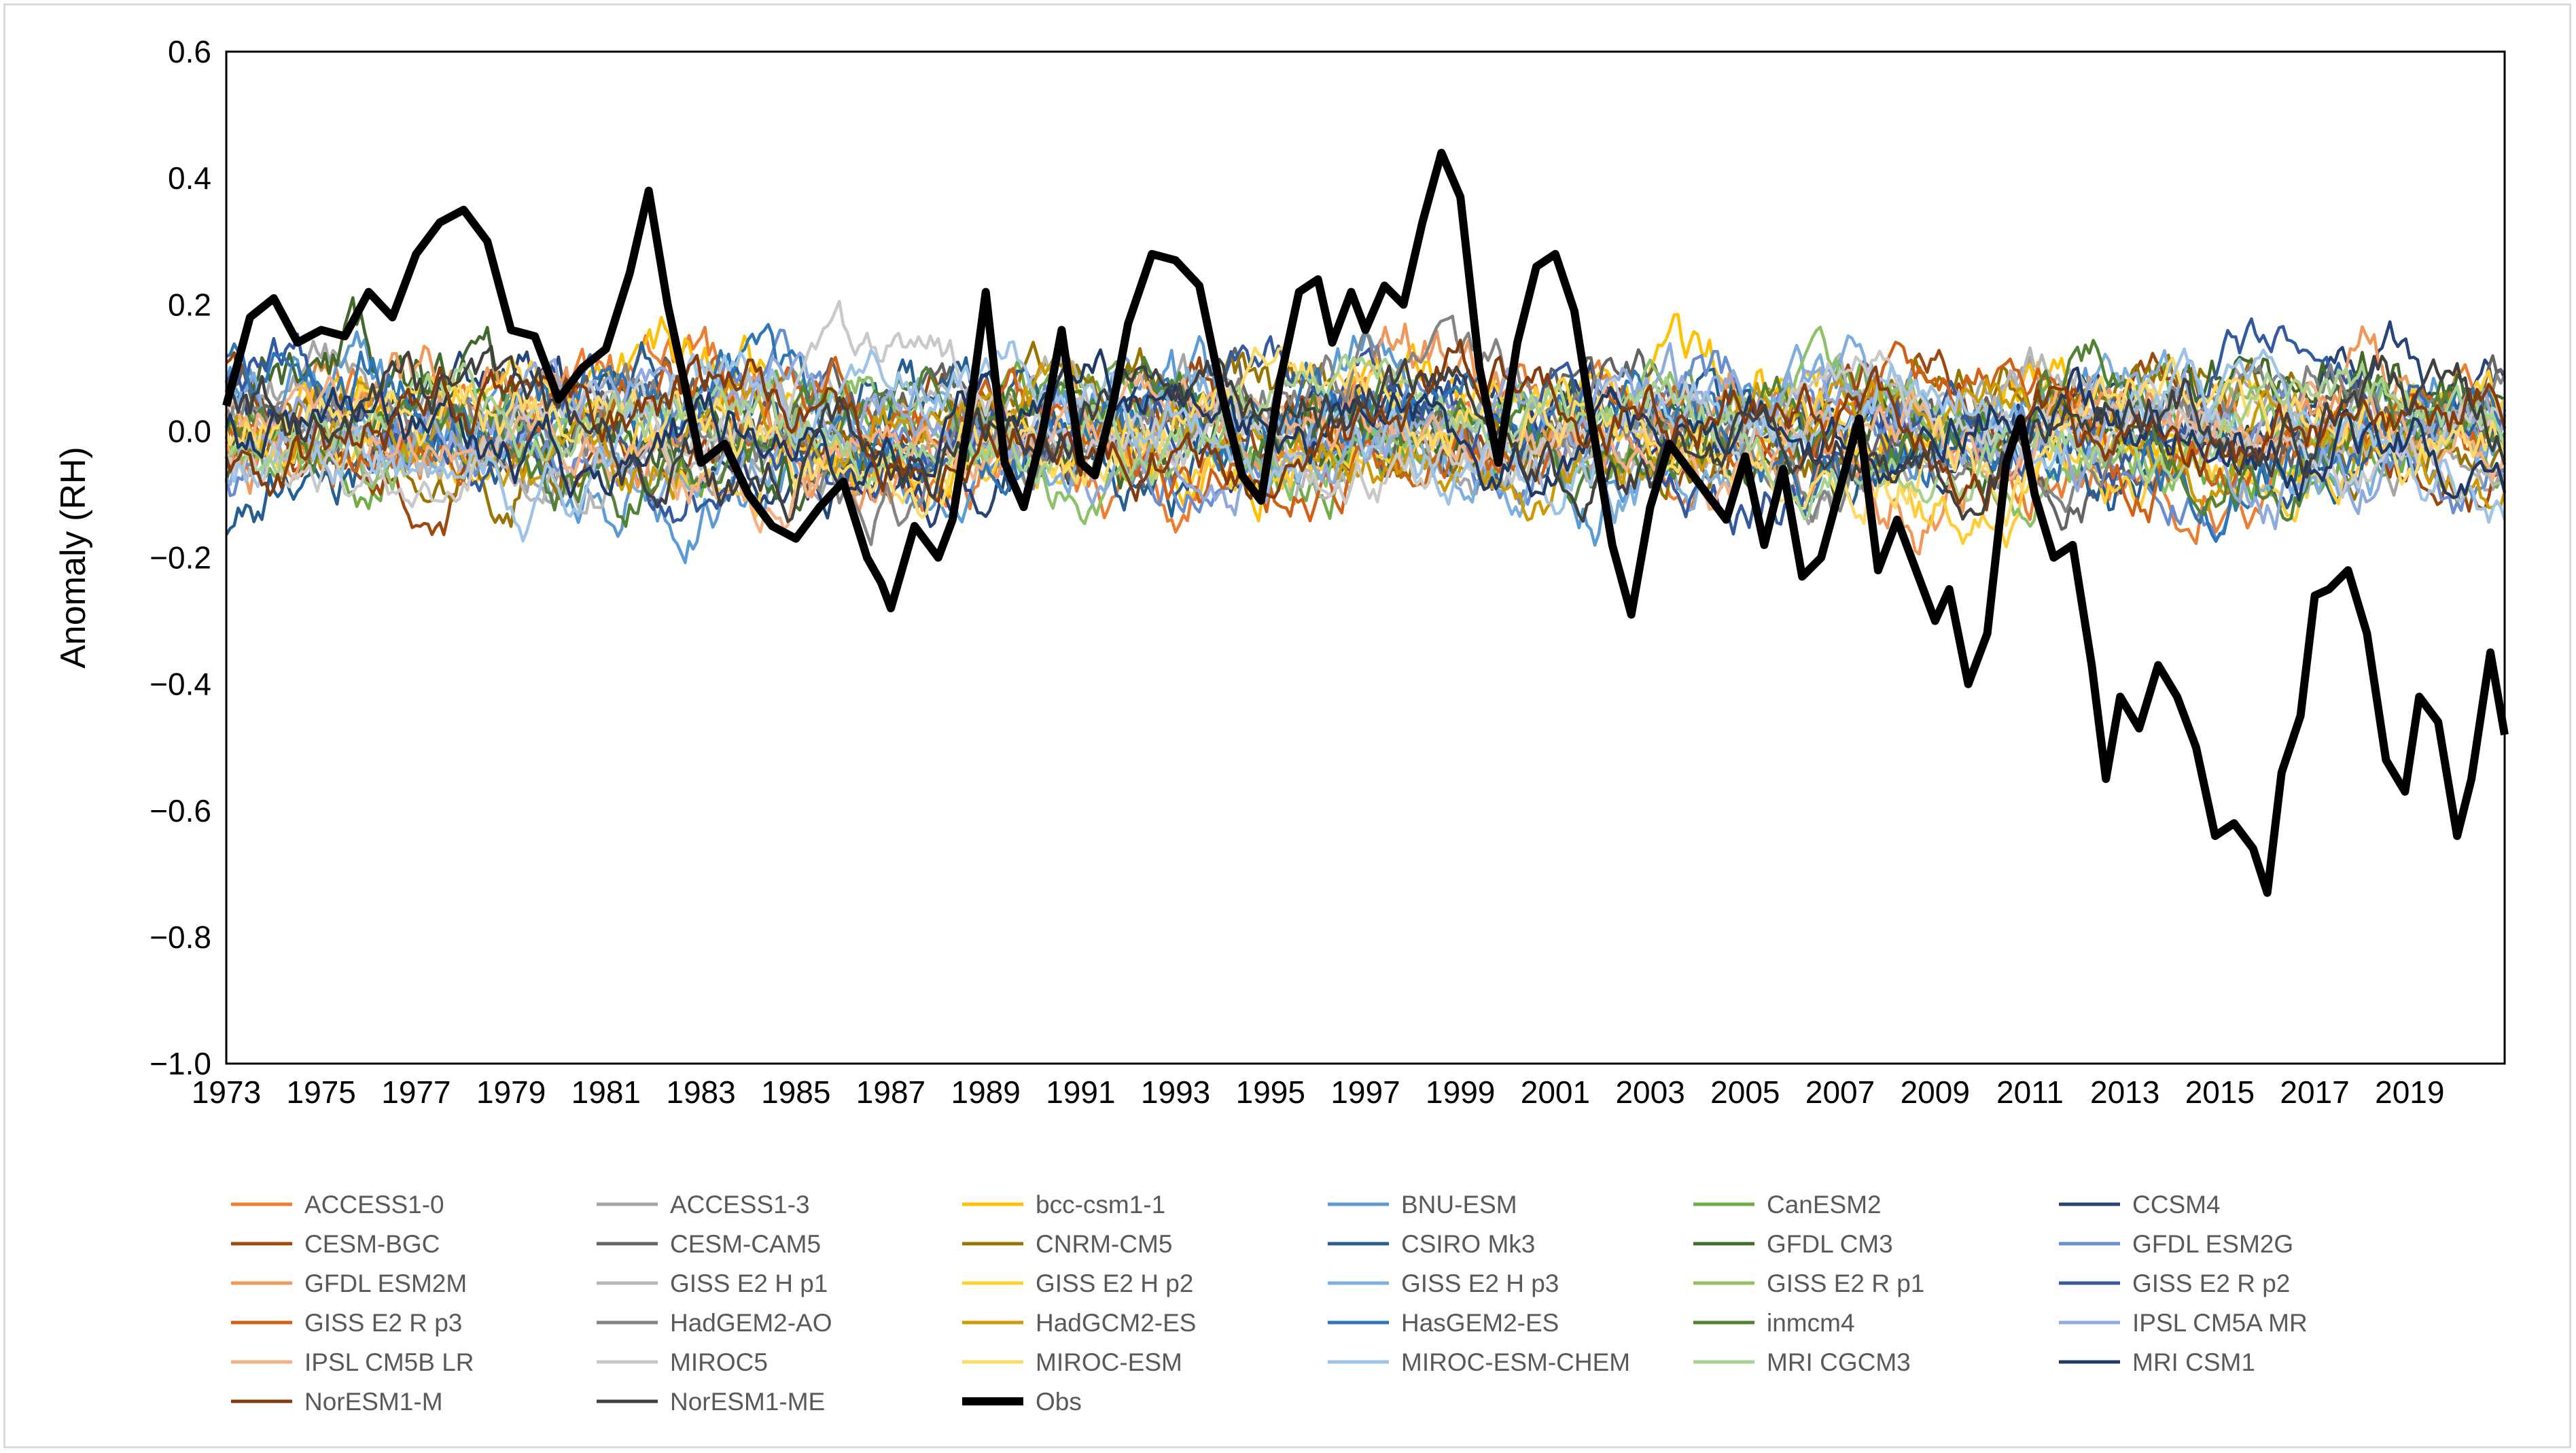 This screenshot has width=2576, height=1453. I want to click on legend-label: MIROC-ESM-CHEM, so click(1515, 1362).